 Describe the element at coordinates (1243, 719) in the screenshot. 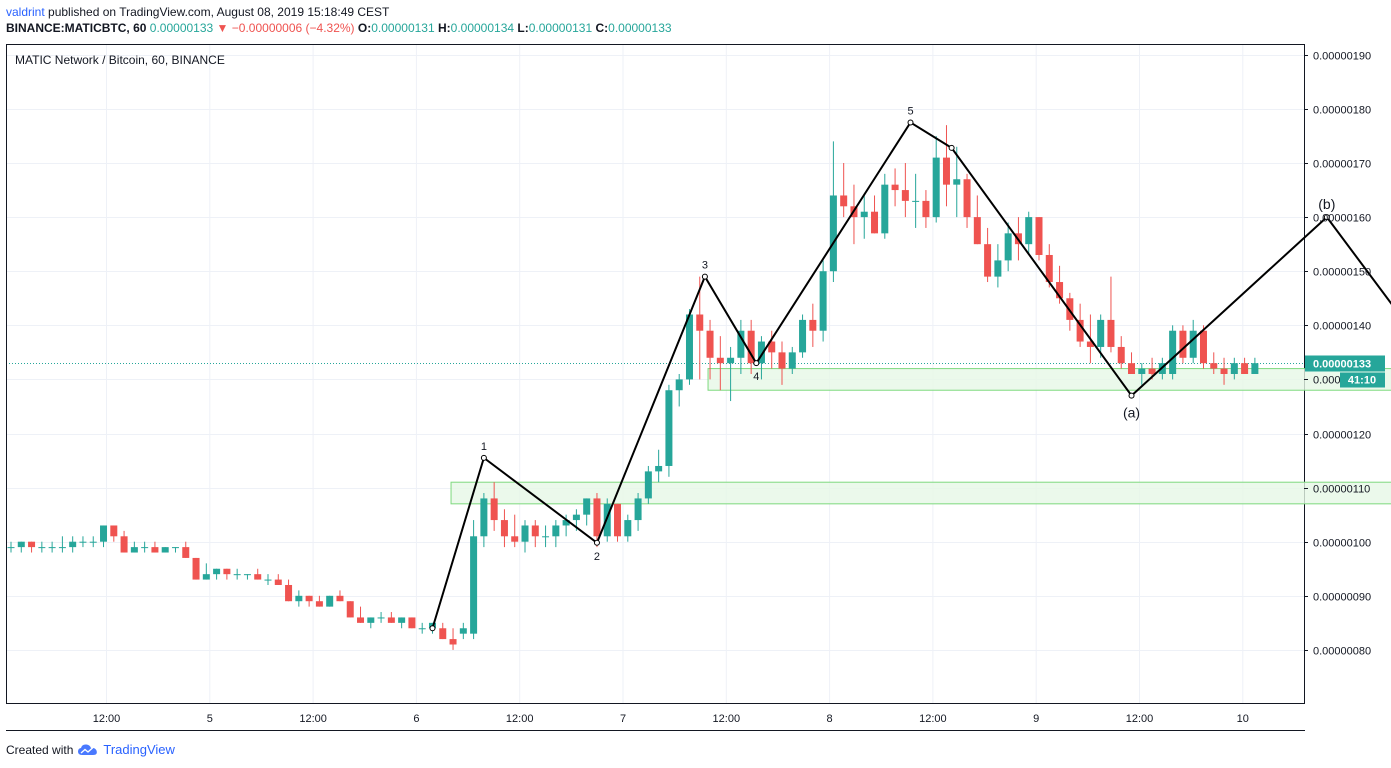

I see `x-tick-label: 10` at that location.